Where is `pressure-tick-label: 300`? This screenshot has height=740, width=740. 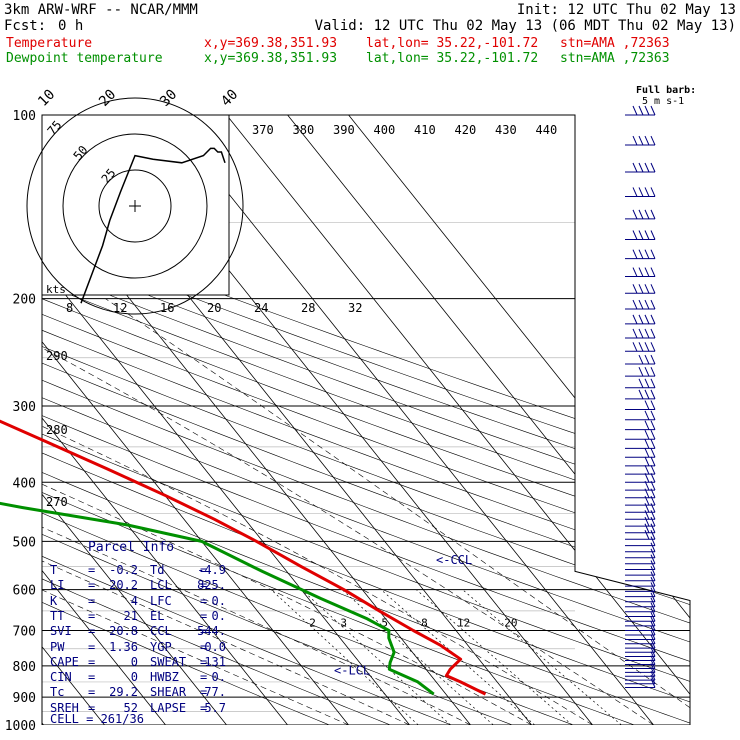 pressure-tick-label: 300 is located at coordinates (24, 407).